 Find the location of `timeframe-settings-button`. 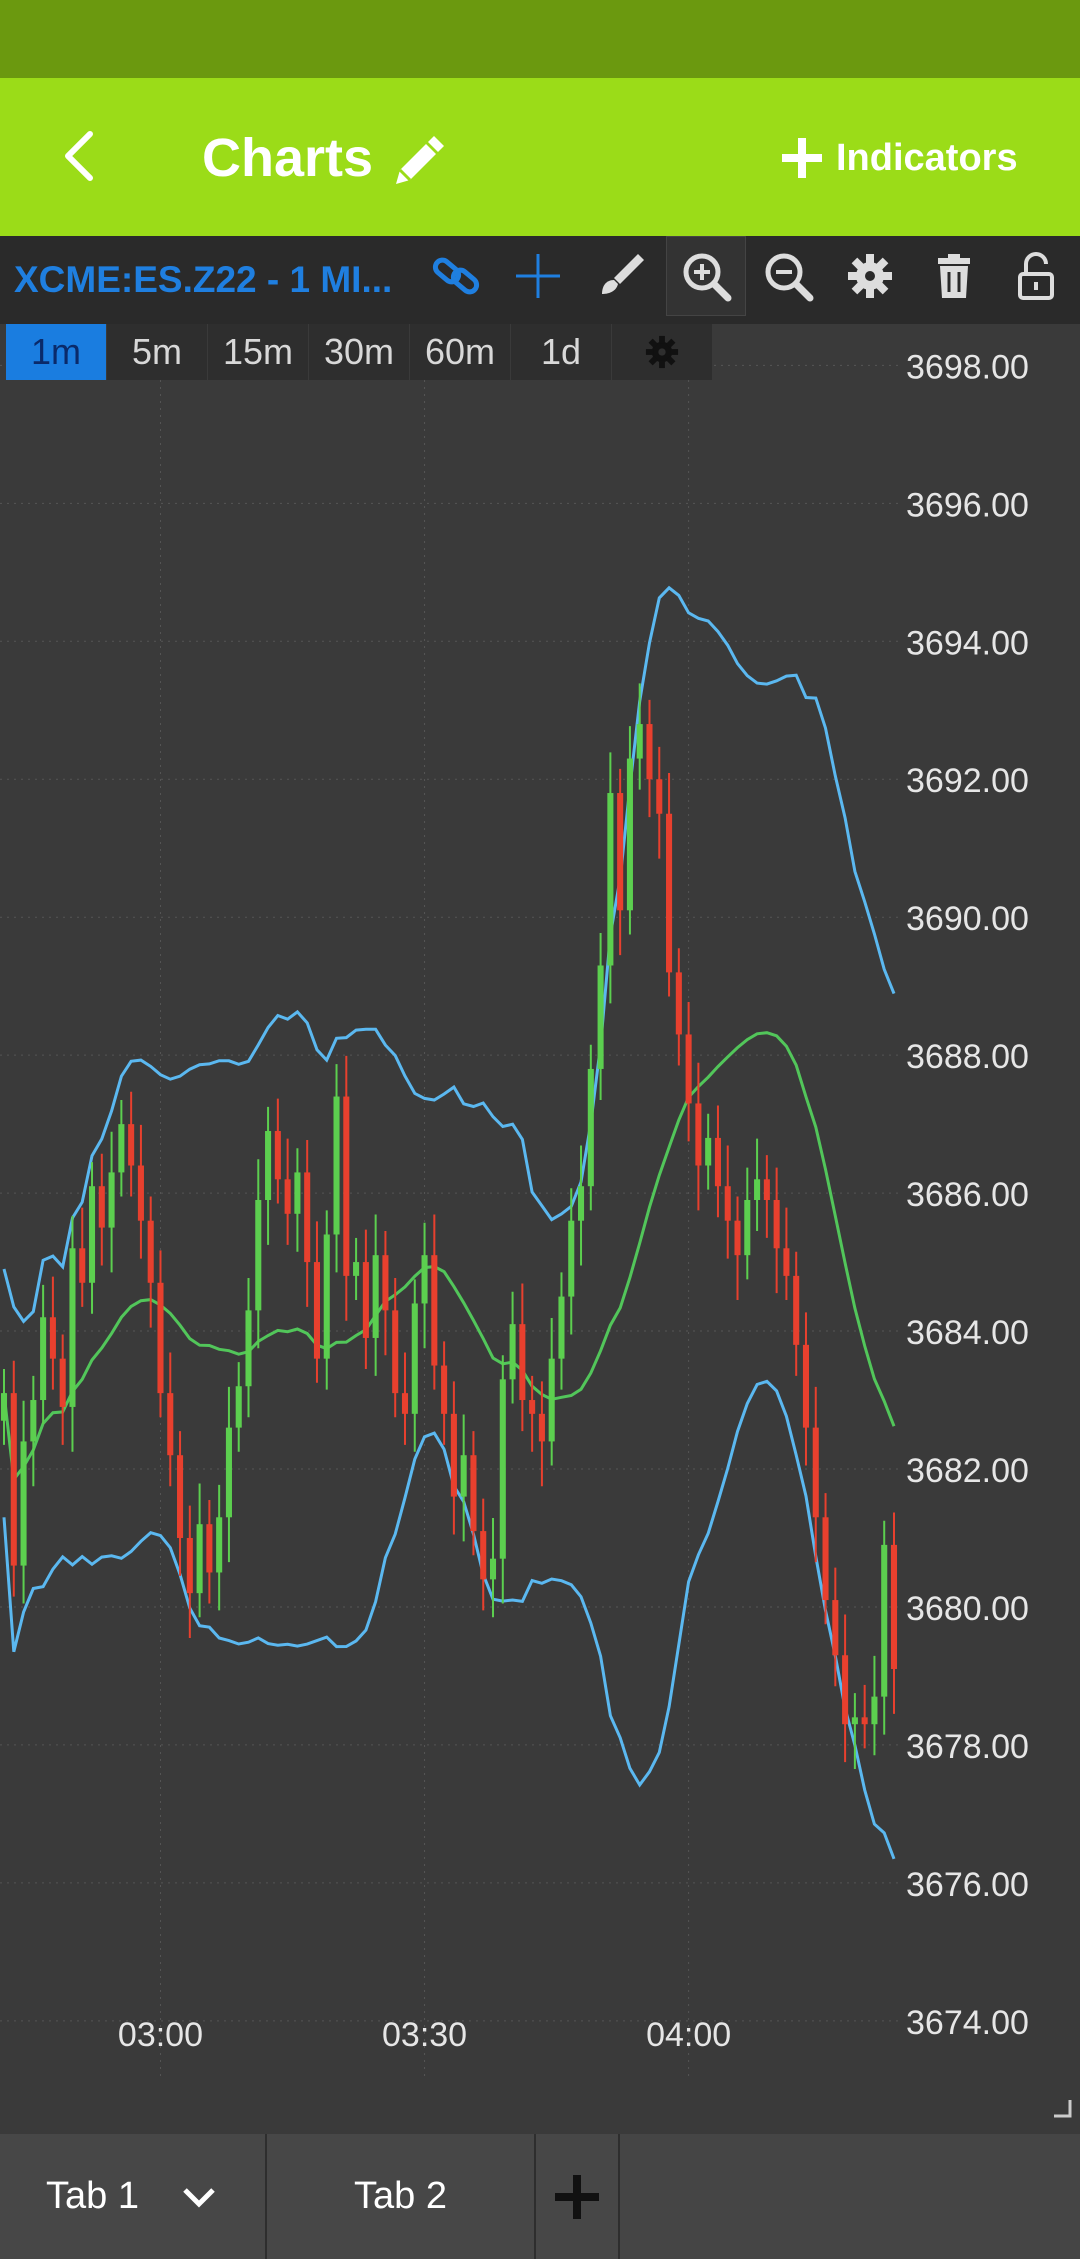

timeframe-settings-button is located at coordinates (662, 352).